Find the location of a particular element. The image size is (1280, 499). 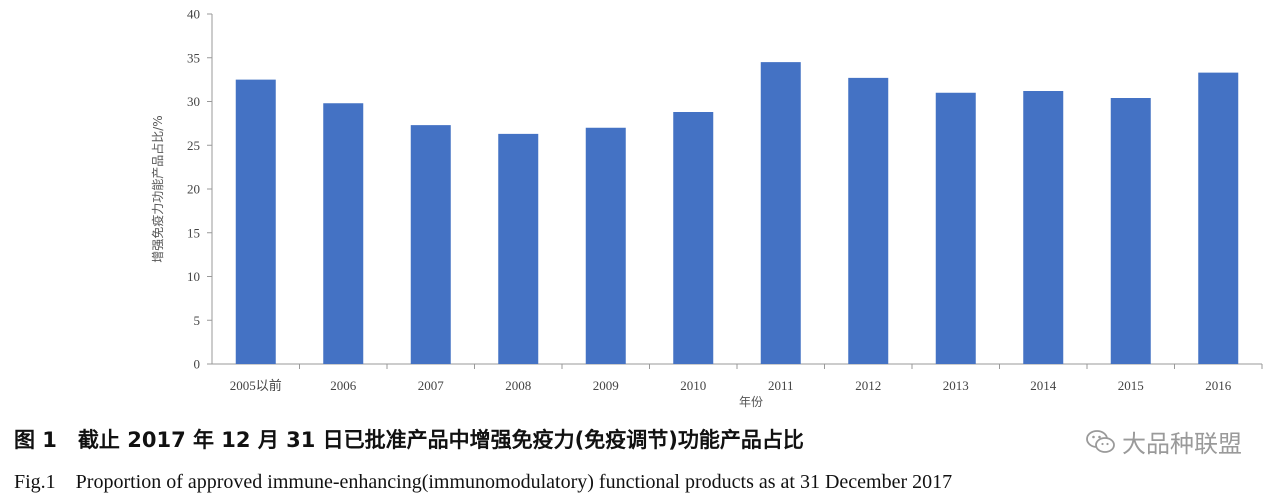

y-tick-label: 35 is located at coordinates (193, 57).